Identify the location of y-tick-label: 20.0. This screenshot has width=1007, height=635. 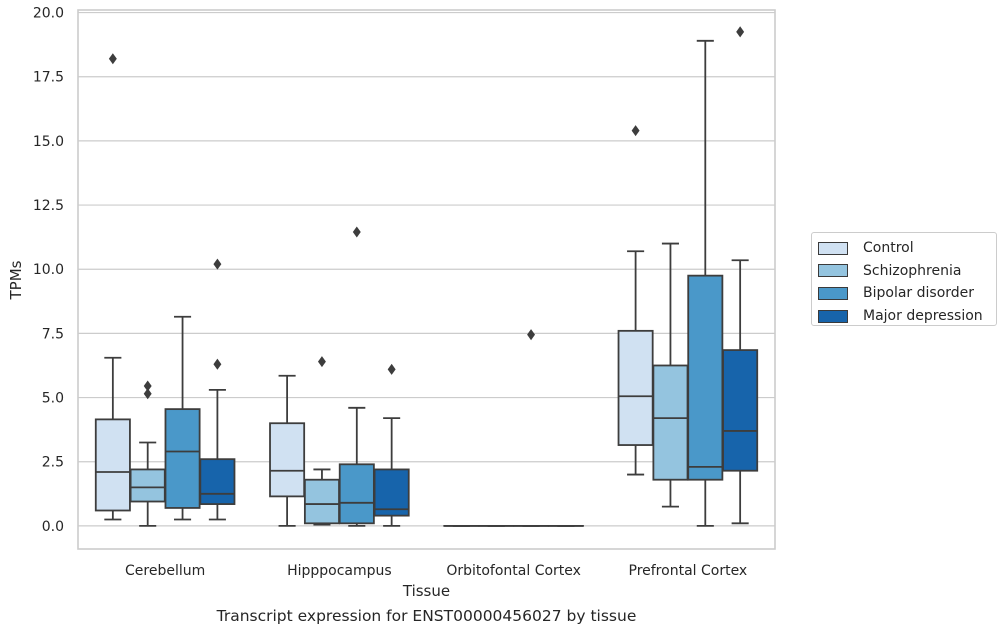
(48, 14).